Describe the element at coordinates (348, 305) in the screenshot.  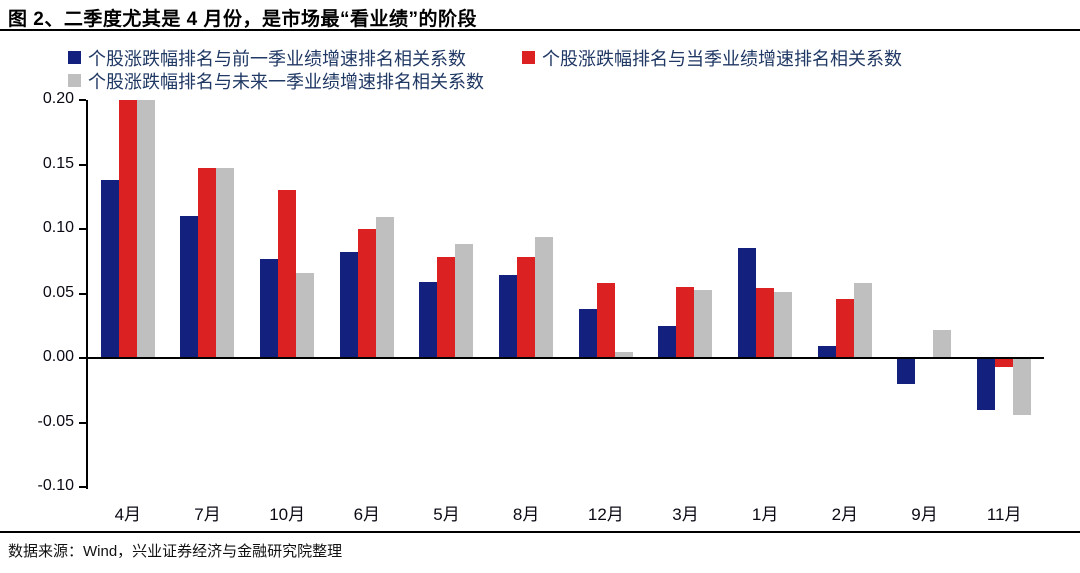
I see `bar-series1-6月` at that location.